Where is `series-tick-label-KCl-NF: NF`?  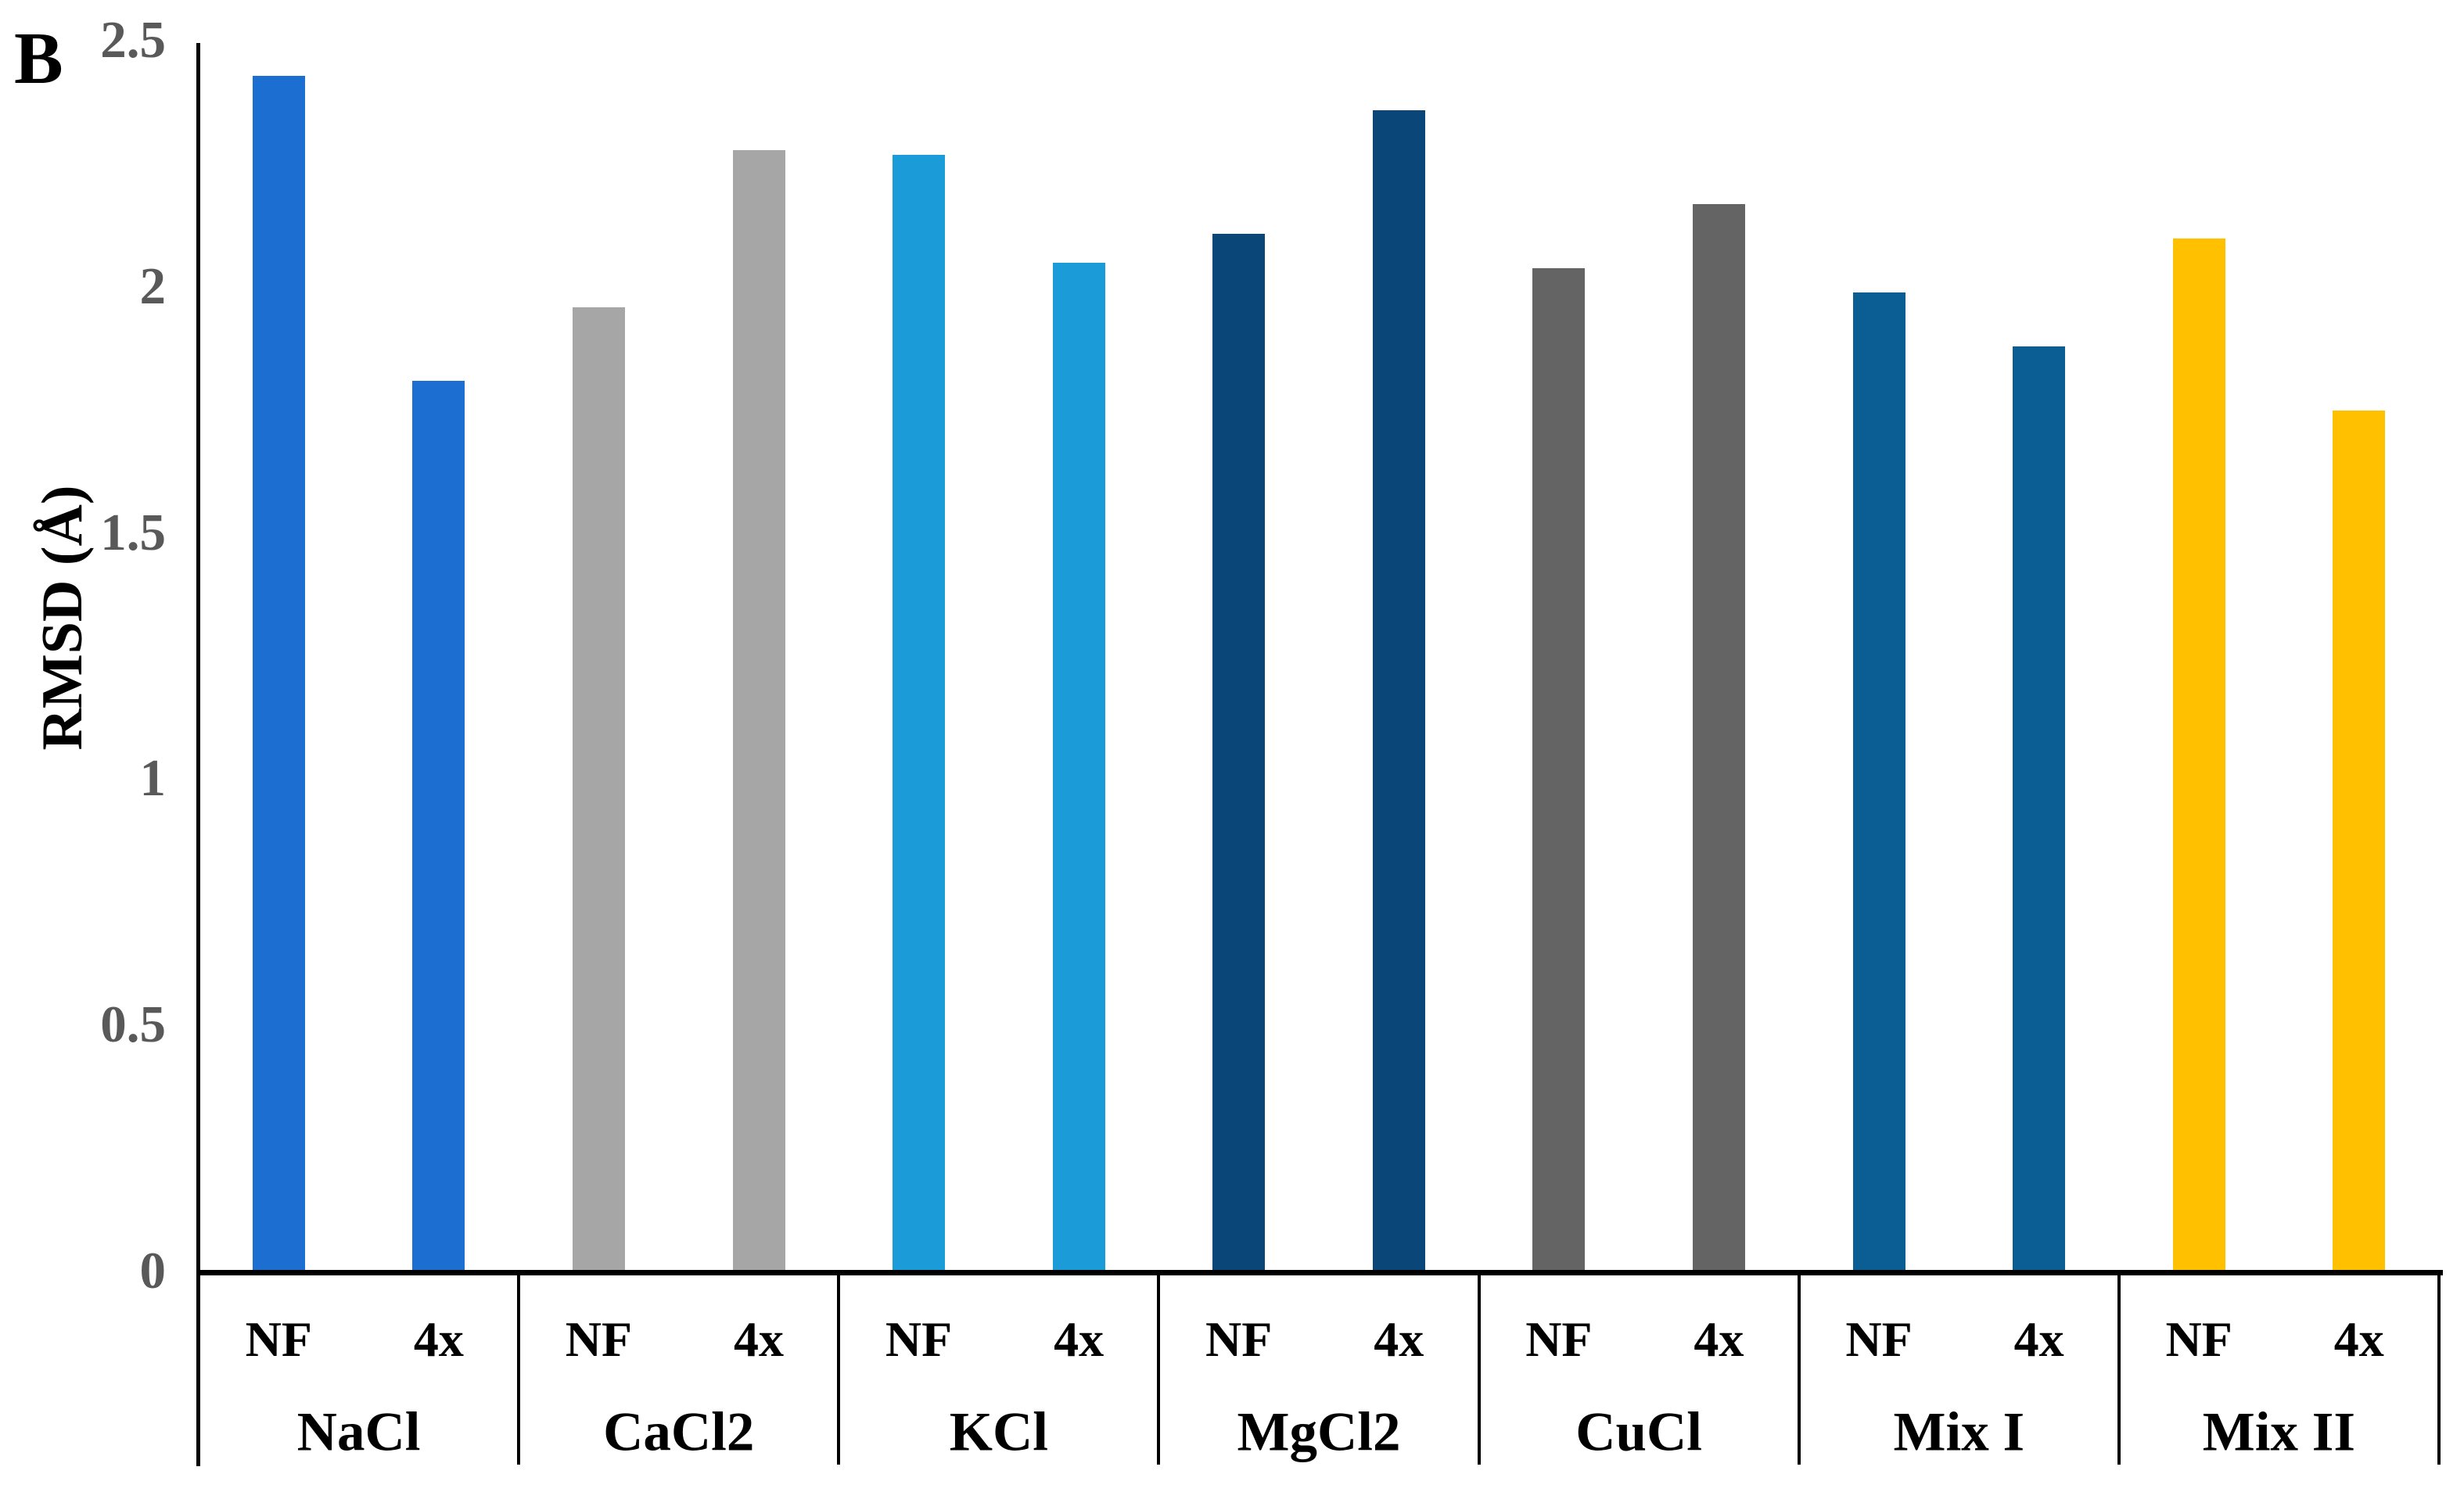 series-tick-label-KCl-NF: NF is located at coordinates (919, 1339).